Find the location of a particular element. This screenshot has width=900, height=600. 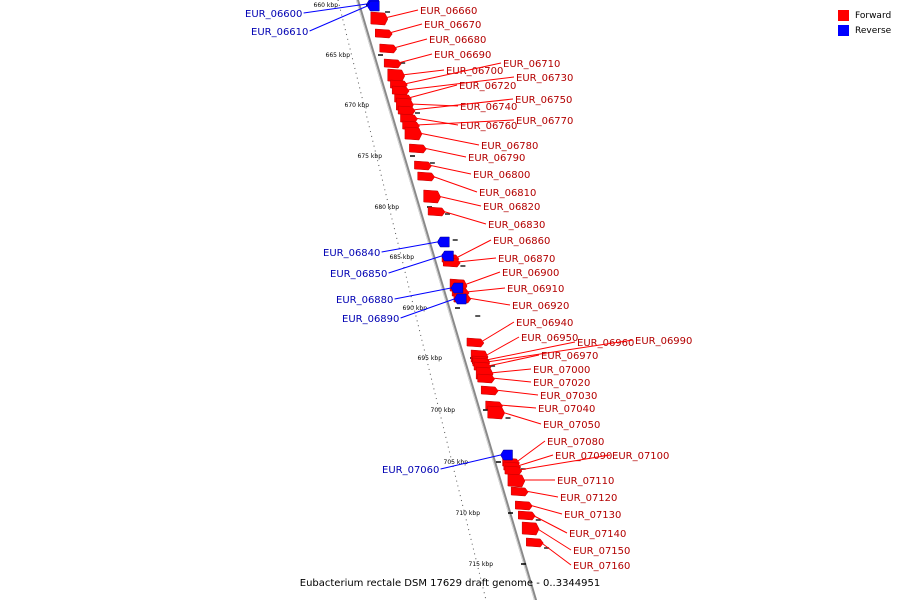

reverse-swatch-icon is located at coordinates (843, 30).